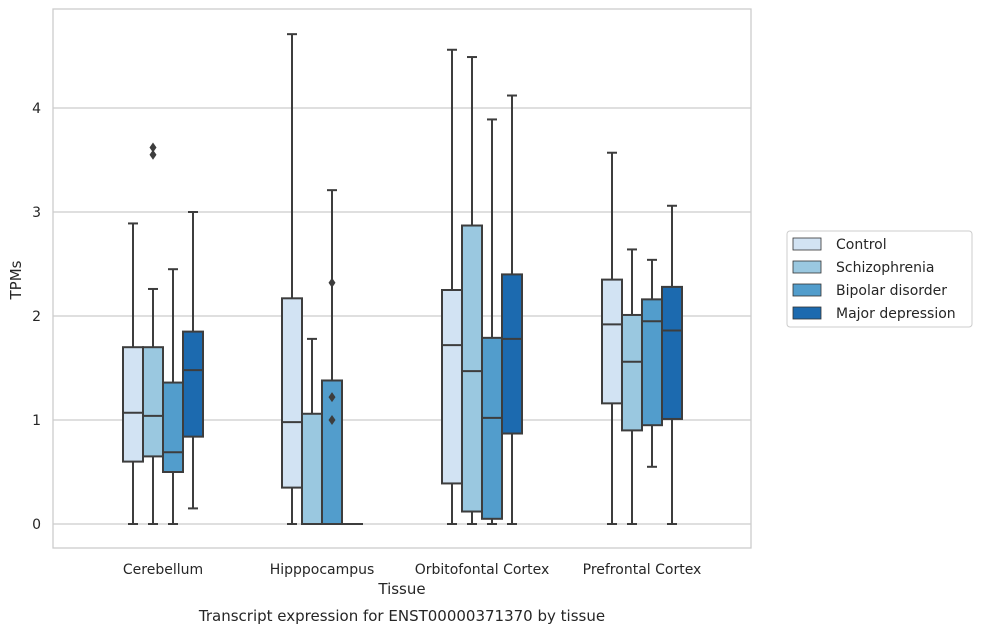  What do you see at coordinates (36, 213) in the screenshot?
I see `y-tick-label: 3` at bounding box center [36, 213].